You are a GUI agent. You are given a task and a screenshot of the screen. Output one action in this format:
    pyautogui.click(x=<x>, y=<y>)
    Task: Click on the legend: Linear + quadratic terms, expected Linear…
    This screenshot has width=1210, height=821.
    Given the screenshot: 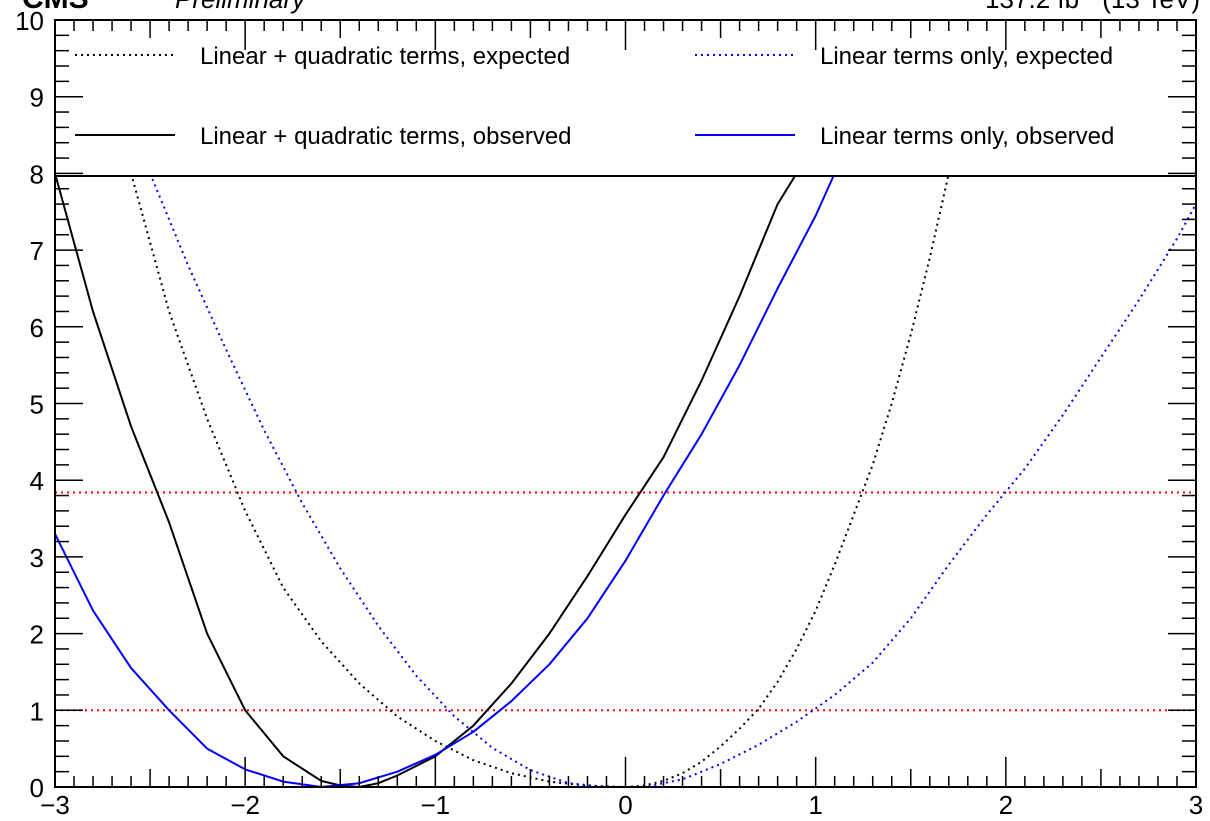 What is the action you would take?
    pyautogui.click(x=594, y=96)
    